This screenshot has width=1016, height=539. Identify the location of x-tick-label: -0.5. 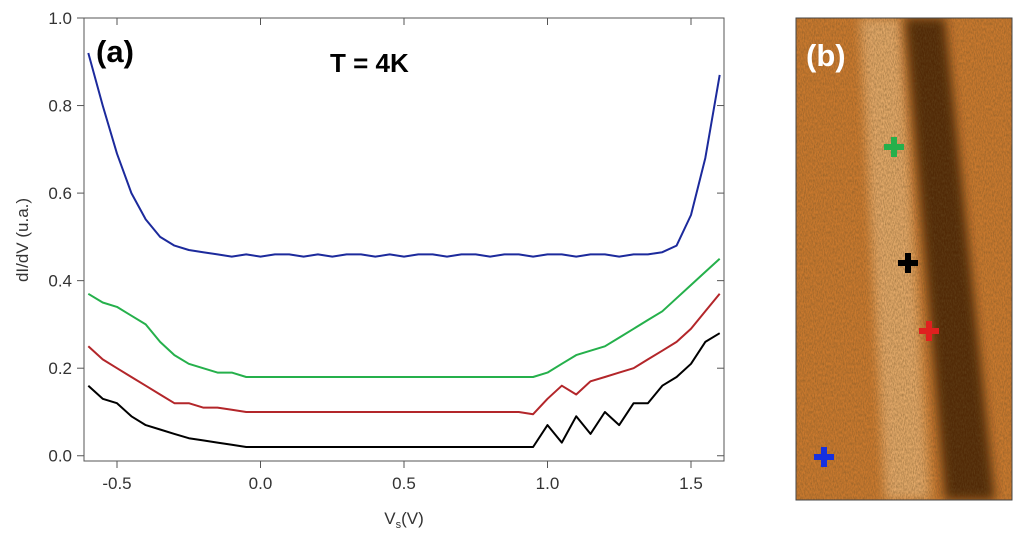
(116, 483).